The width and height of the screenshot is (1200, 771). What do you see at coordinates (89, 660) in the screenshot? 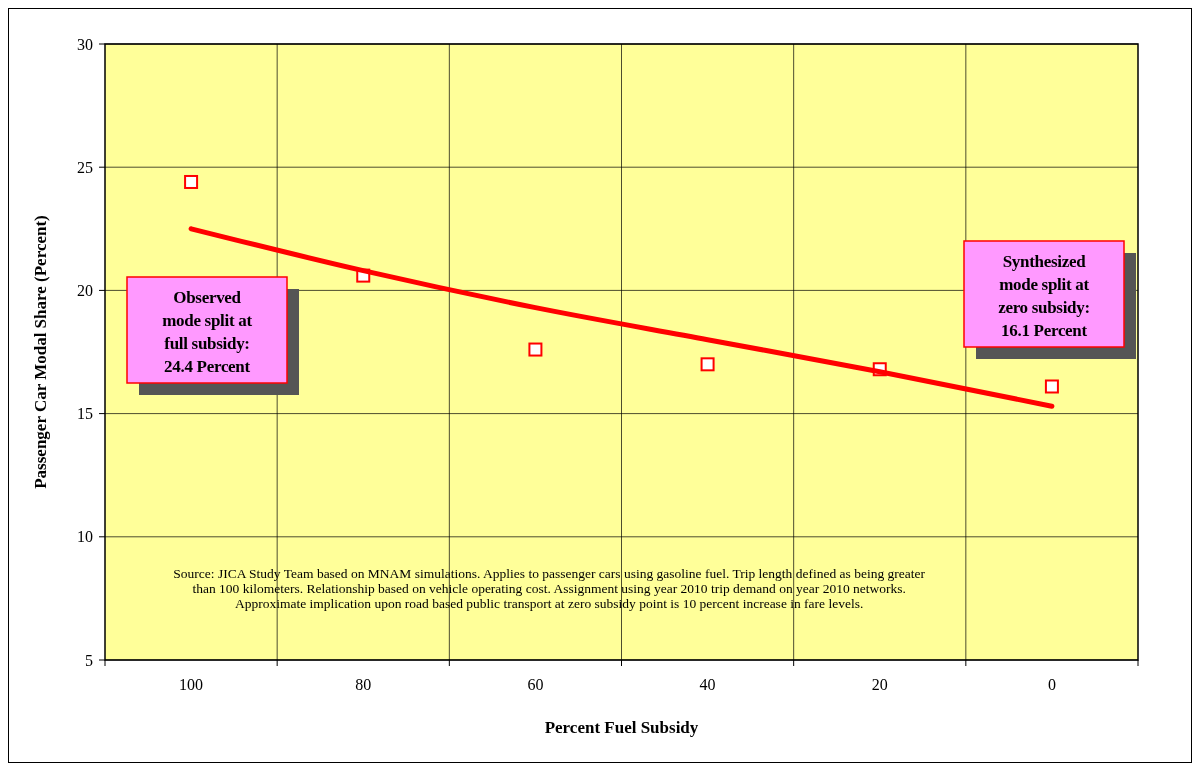
I see `y-tick-label: 5` at bounding box center [89, 660].